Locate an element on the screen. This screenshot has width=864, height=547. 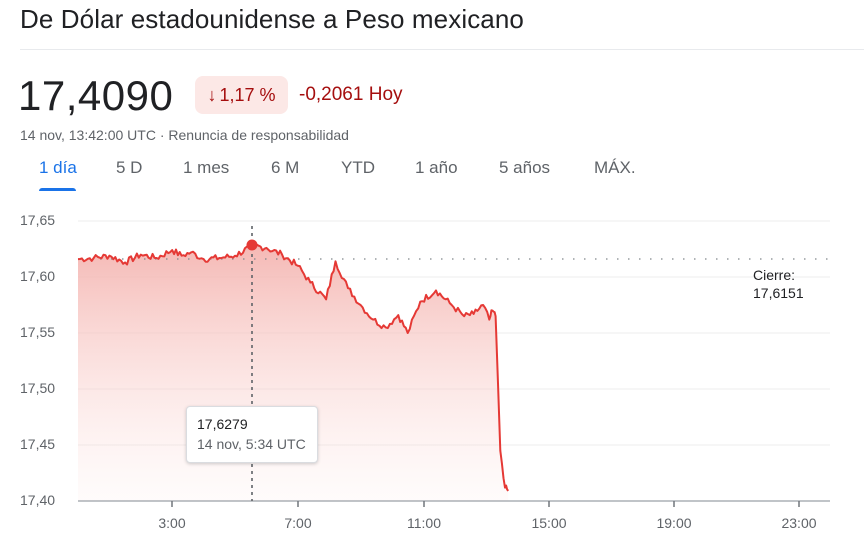
y-tick-label: 17,60 is located at coordinates (38, 276).